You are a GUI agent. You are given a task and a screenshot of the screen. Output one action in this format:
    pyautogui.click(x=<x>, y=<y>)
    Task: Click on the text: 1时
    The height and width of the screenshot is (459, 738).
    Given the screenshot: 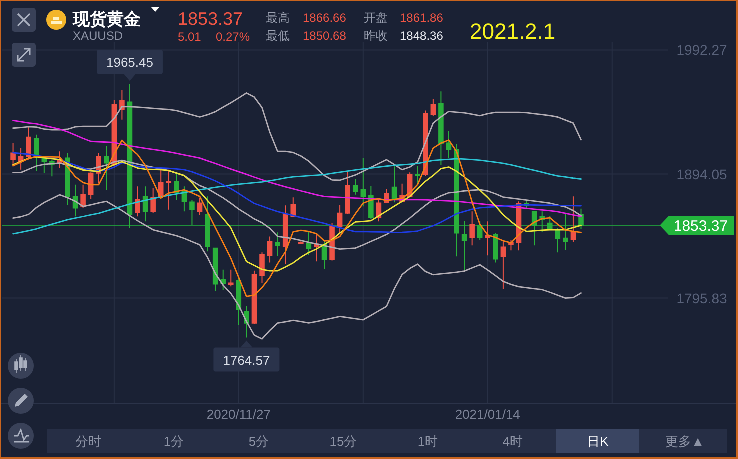 What is the action you would take?
    pyautogui.click(x=428, y=441)
    